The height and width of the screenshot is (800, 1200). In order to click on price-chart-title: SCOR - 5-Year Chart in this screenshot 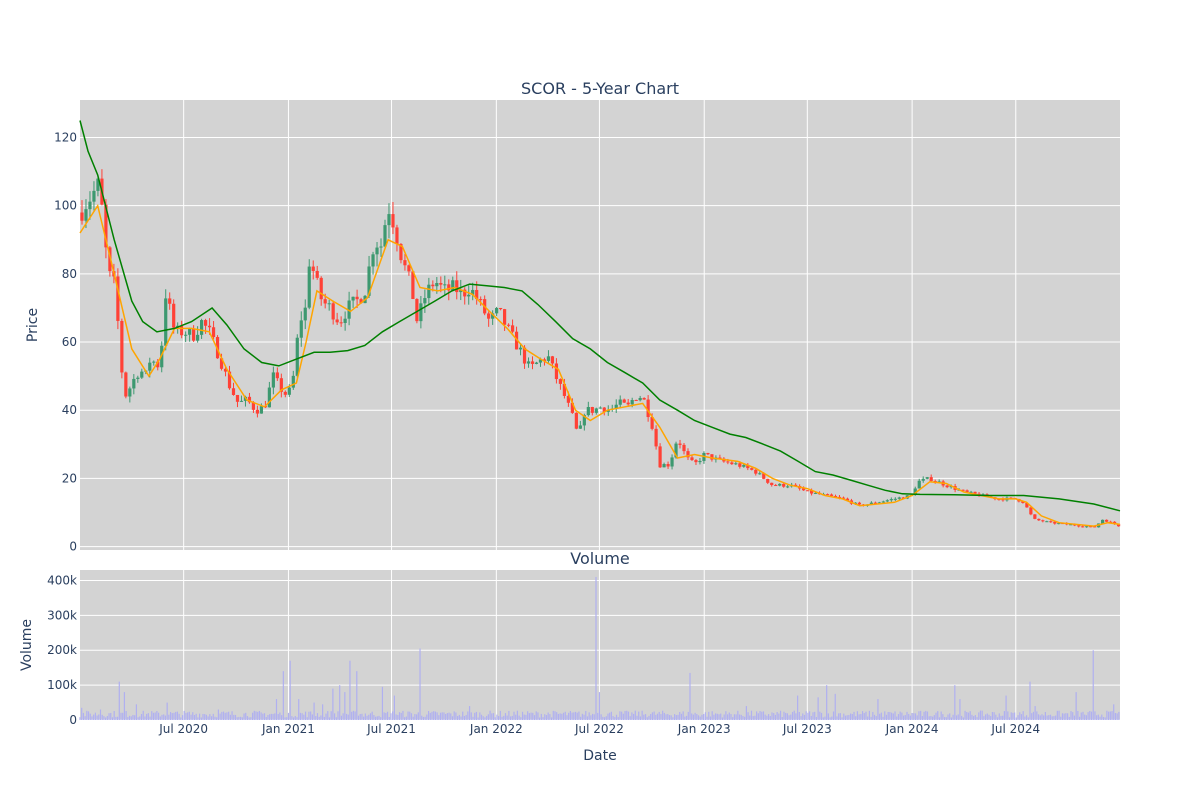, I will do `click(600, 88)`.